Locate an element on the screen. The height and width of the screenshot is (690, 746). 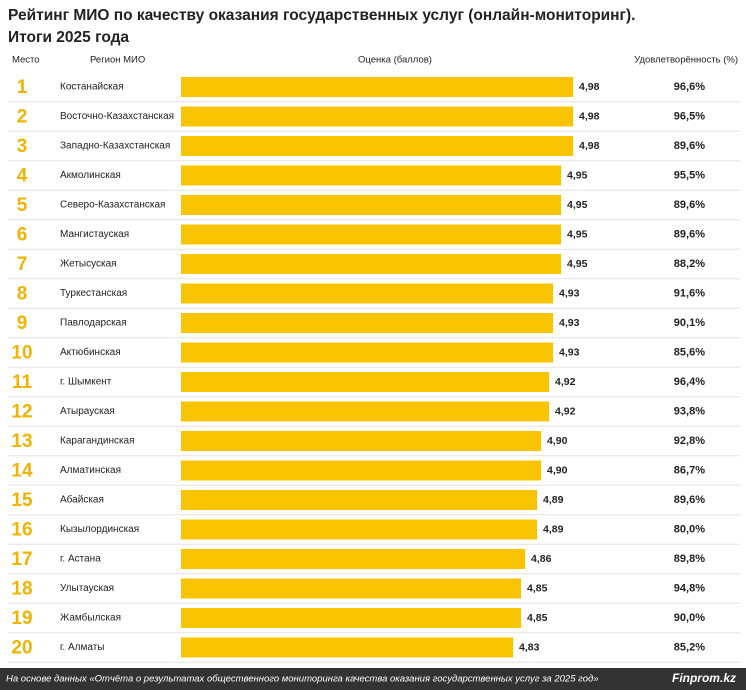
rank: 17 is located at coordinates (21, 559).